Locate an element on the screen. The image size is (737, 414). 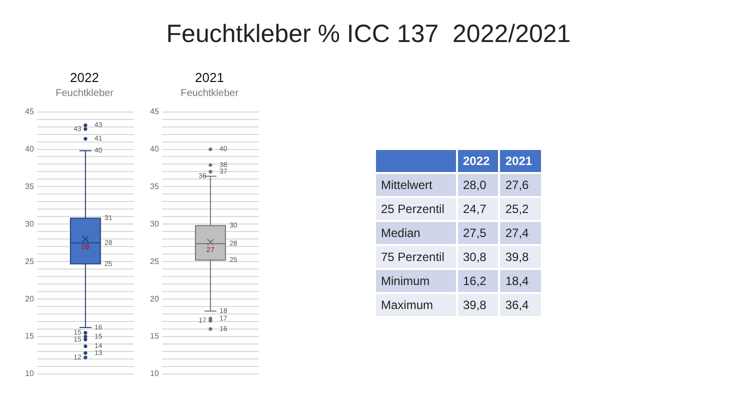
text: 30,8 is located at coordinates (478, 257).